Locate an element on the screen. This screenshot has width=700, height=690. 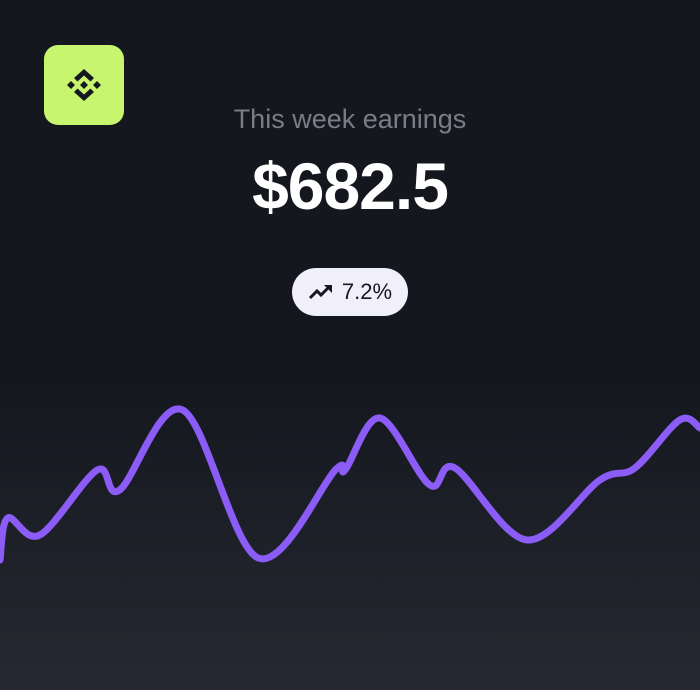
earnings-amount: $682.5 is located at coordinates (350, 186).